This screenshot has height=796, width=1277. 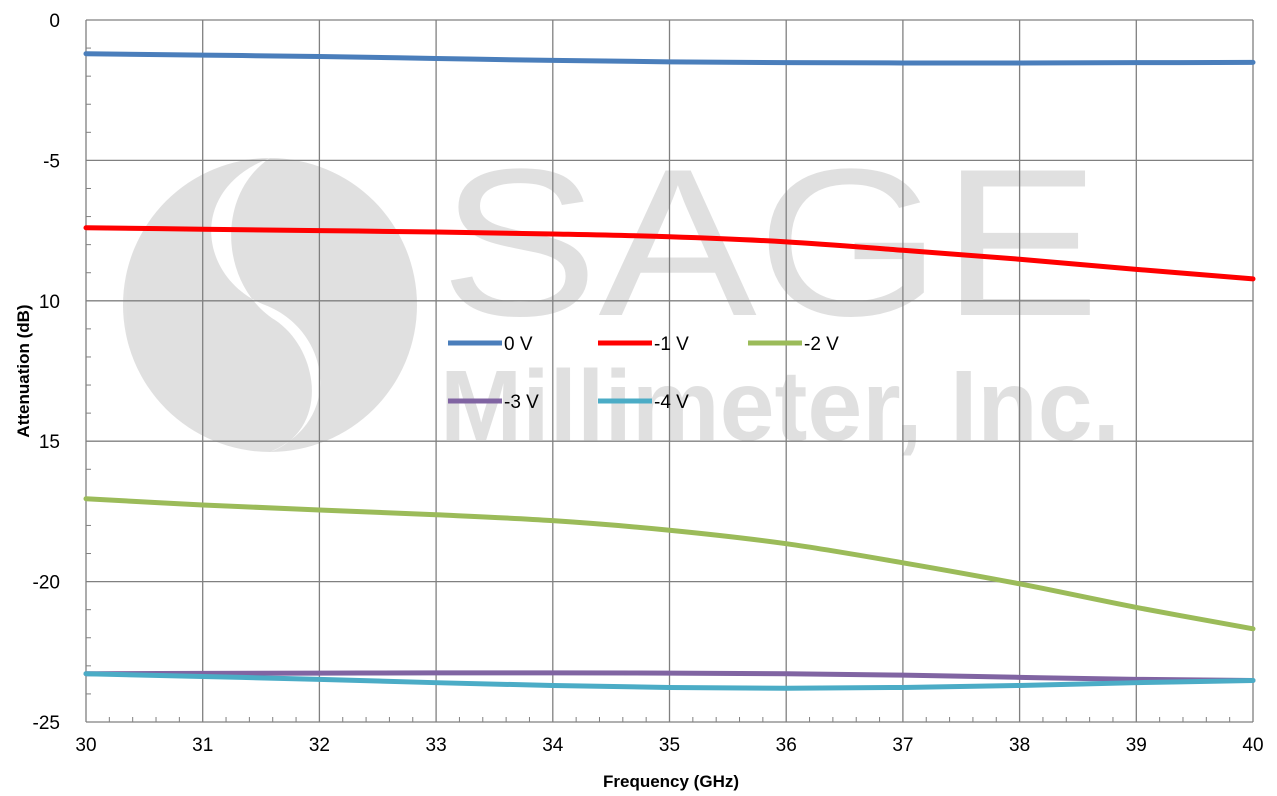 What do you see at coordinates (85, 745) in the screenshot?
I see `x-tick-label: 30` at bounding box center [85, 745].